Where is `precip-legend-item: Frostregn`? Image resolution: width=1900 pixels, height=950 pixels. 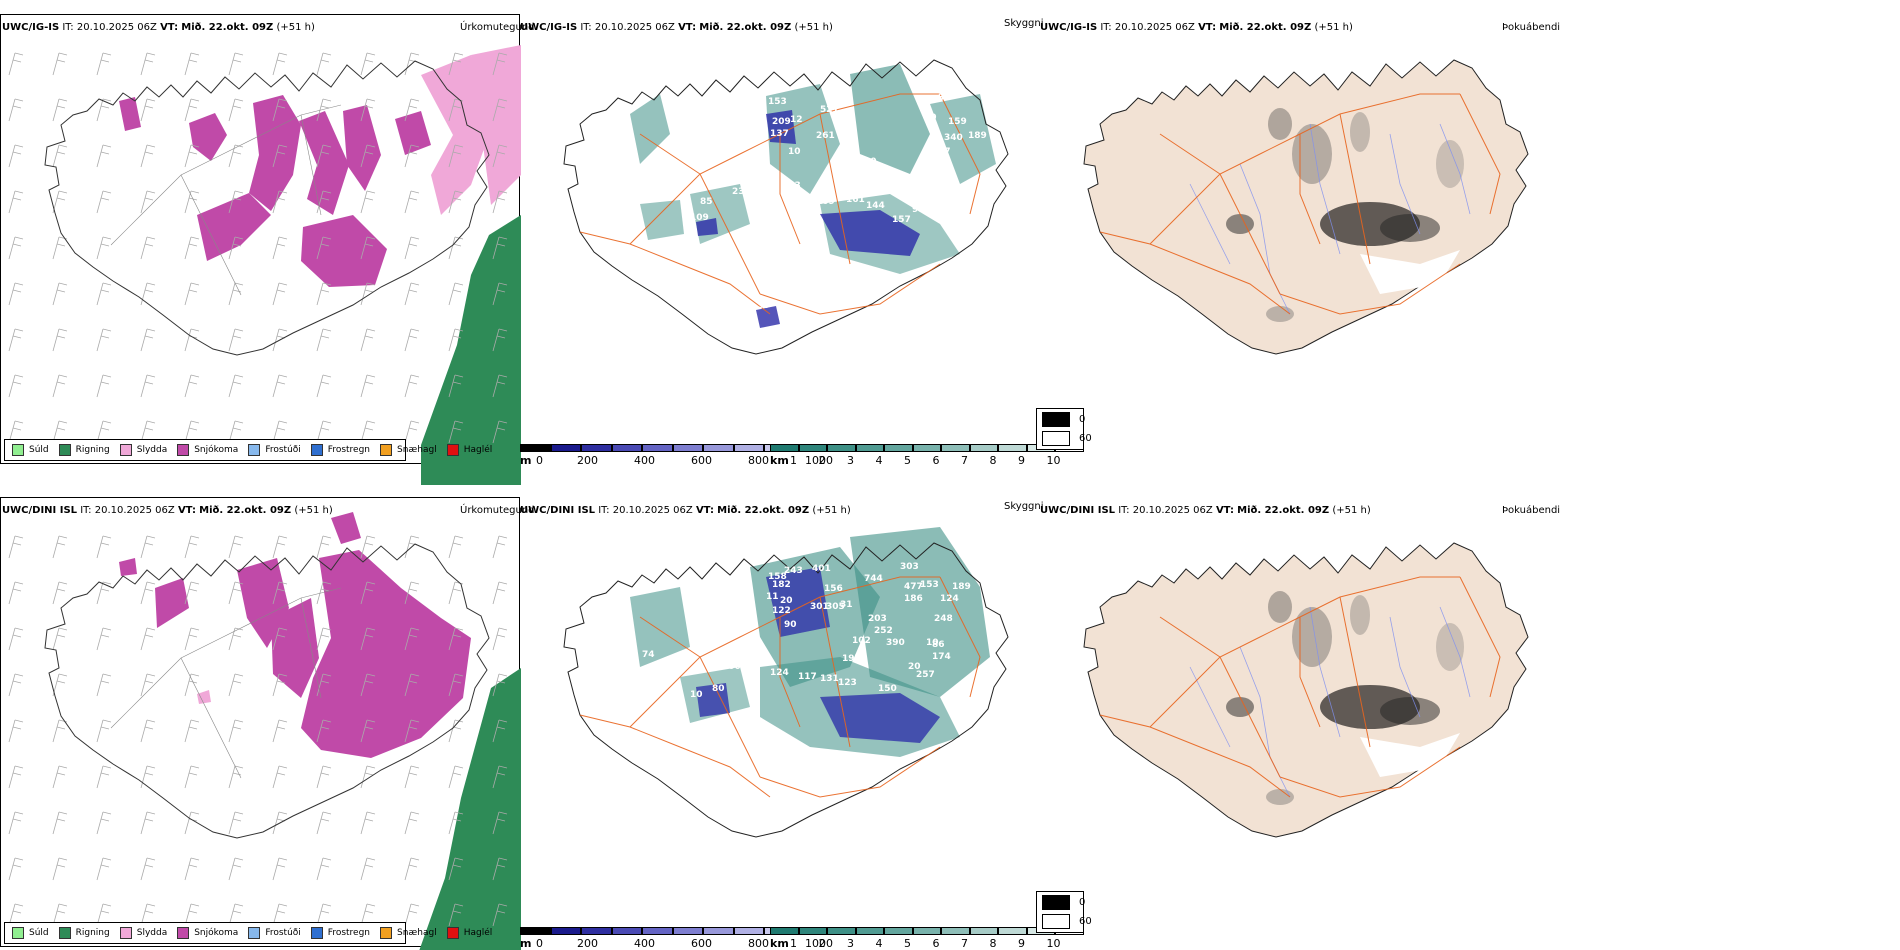 precip-legend-item: Frostregn is located at coordinates (340, 933).